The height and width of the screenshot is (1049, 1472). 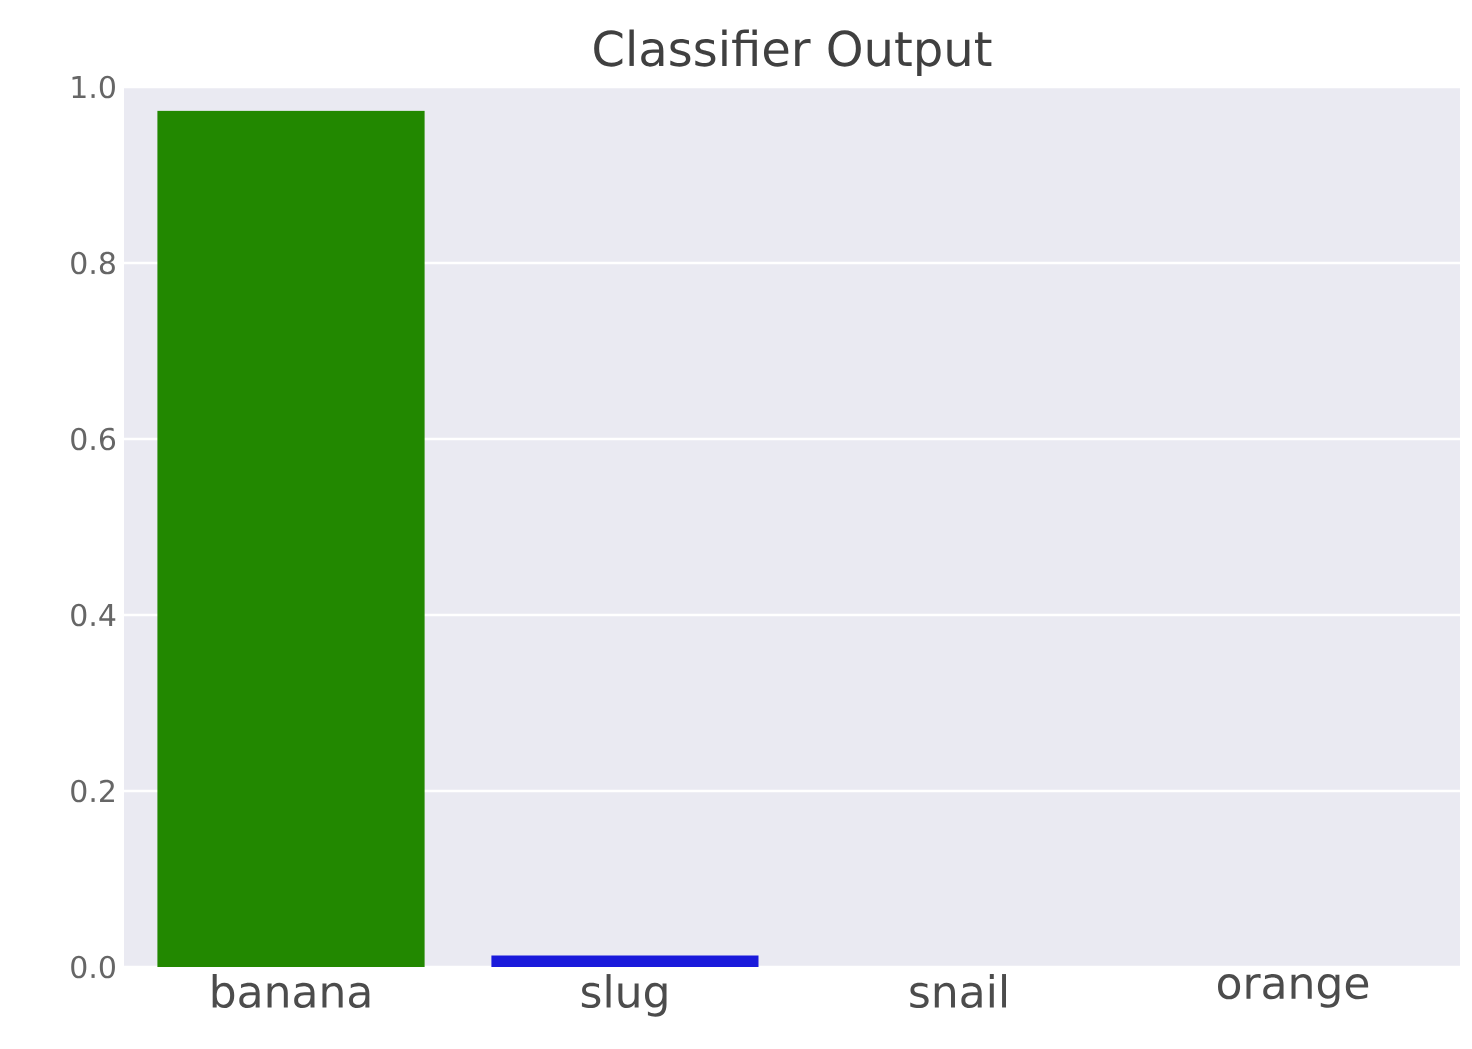 I want to click on x-tick-label: banana, so click(x=291, y=991).